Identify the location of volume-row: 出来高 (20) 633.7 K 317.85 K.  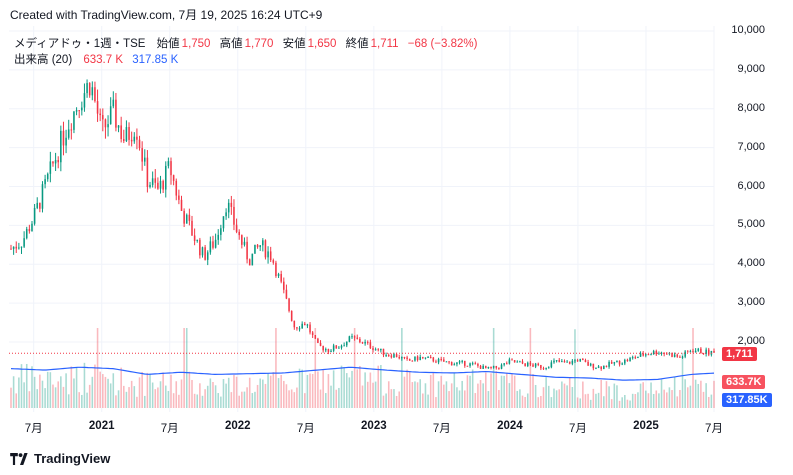
(245, 60).